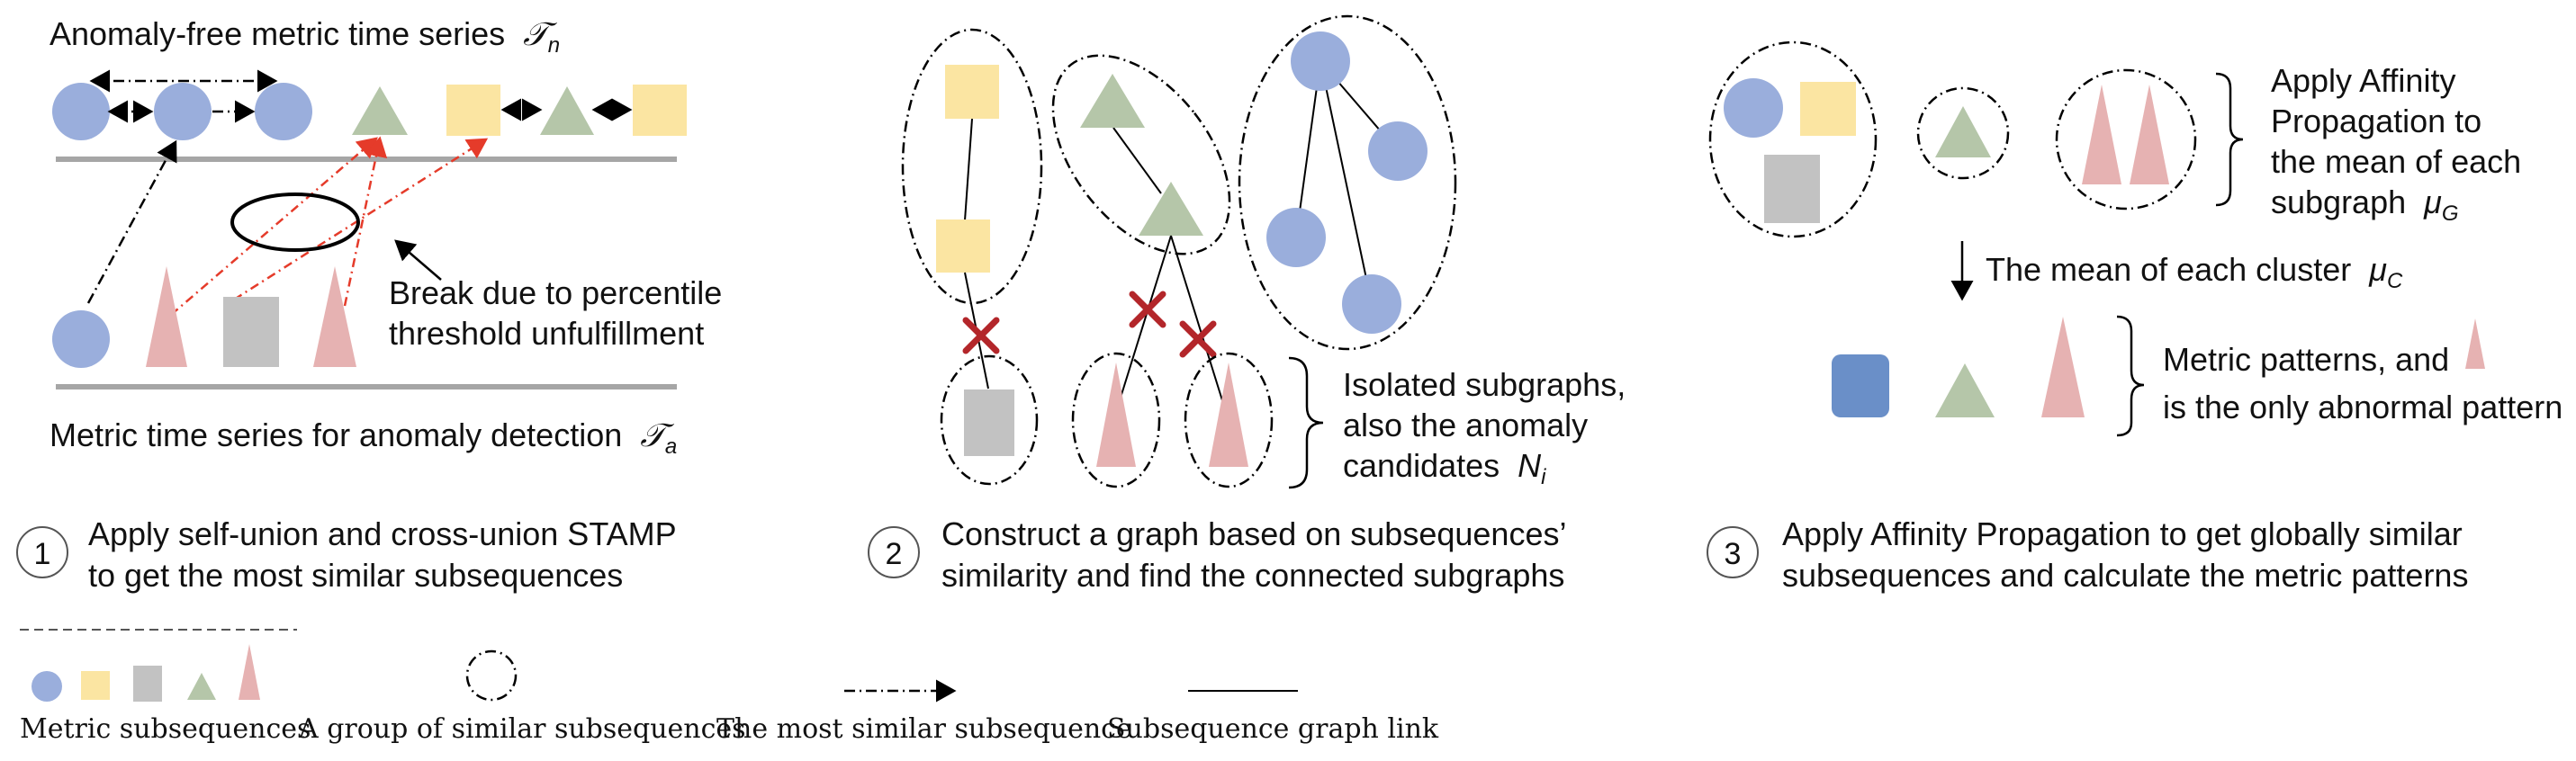 The image size is (2576, 761). I want to click on ap-line4: subgraph, so click(2338, 202).